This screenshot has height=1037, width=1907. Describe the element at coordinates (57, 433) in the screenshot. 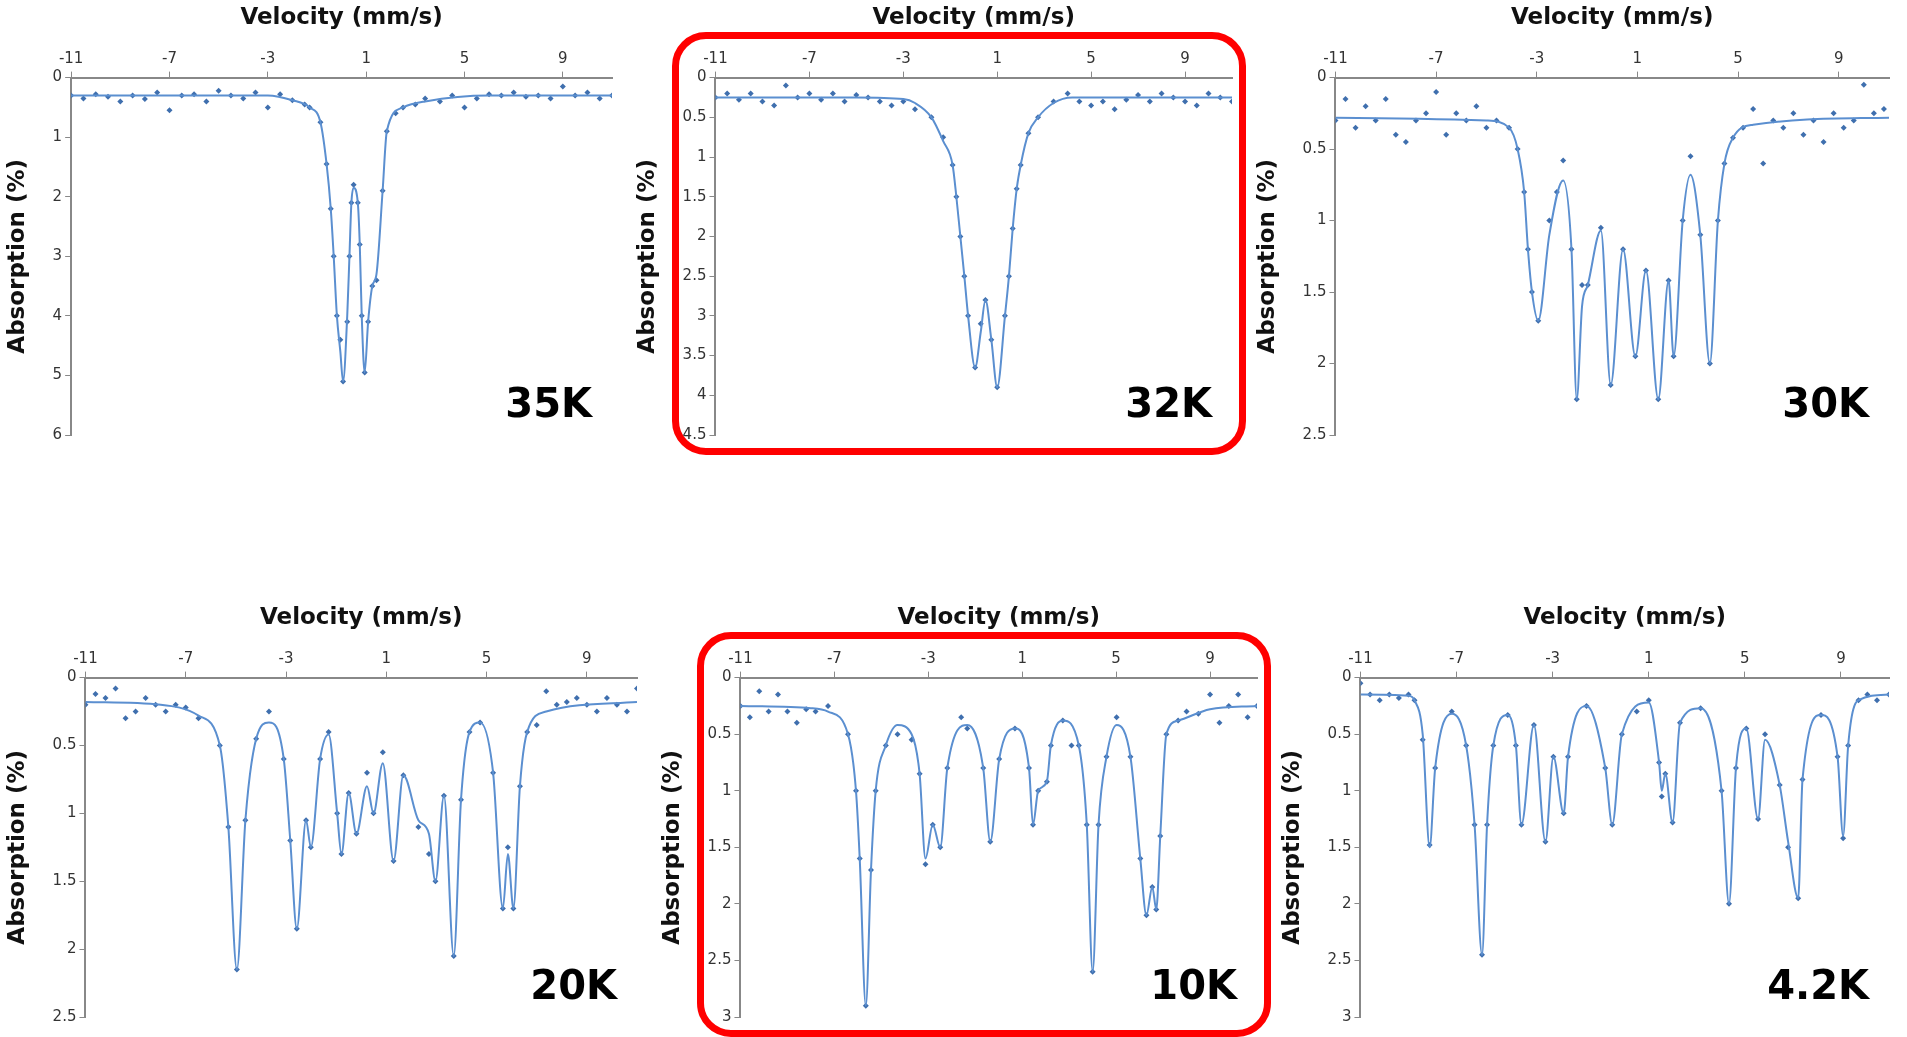

I see `y-tick-label: 6` at that location.